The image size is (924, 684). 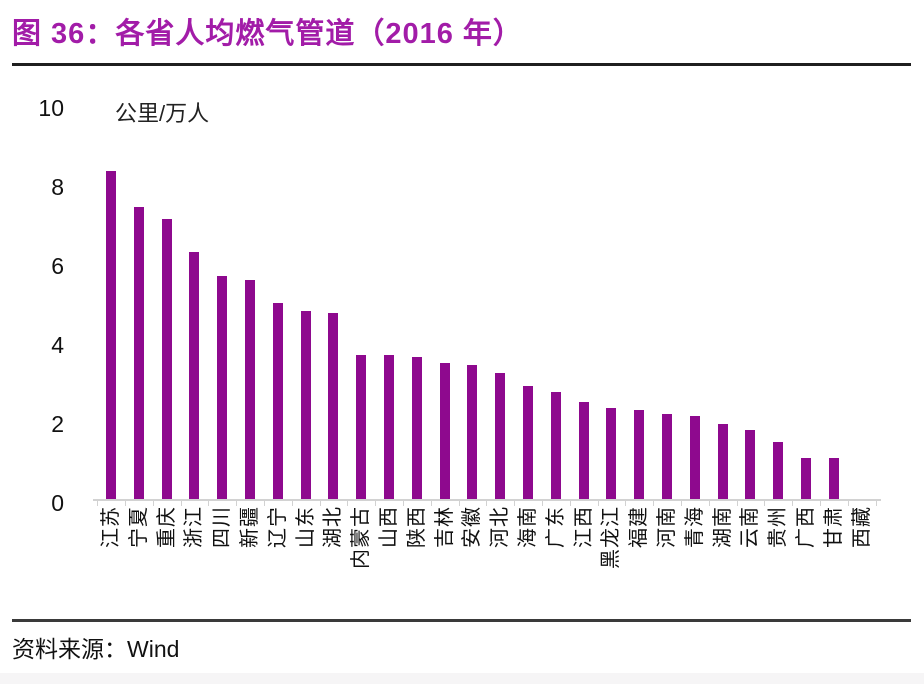 I want to click on x-axis-label: 广东, so click(x=555, y=527).